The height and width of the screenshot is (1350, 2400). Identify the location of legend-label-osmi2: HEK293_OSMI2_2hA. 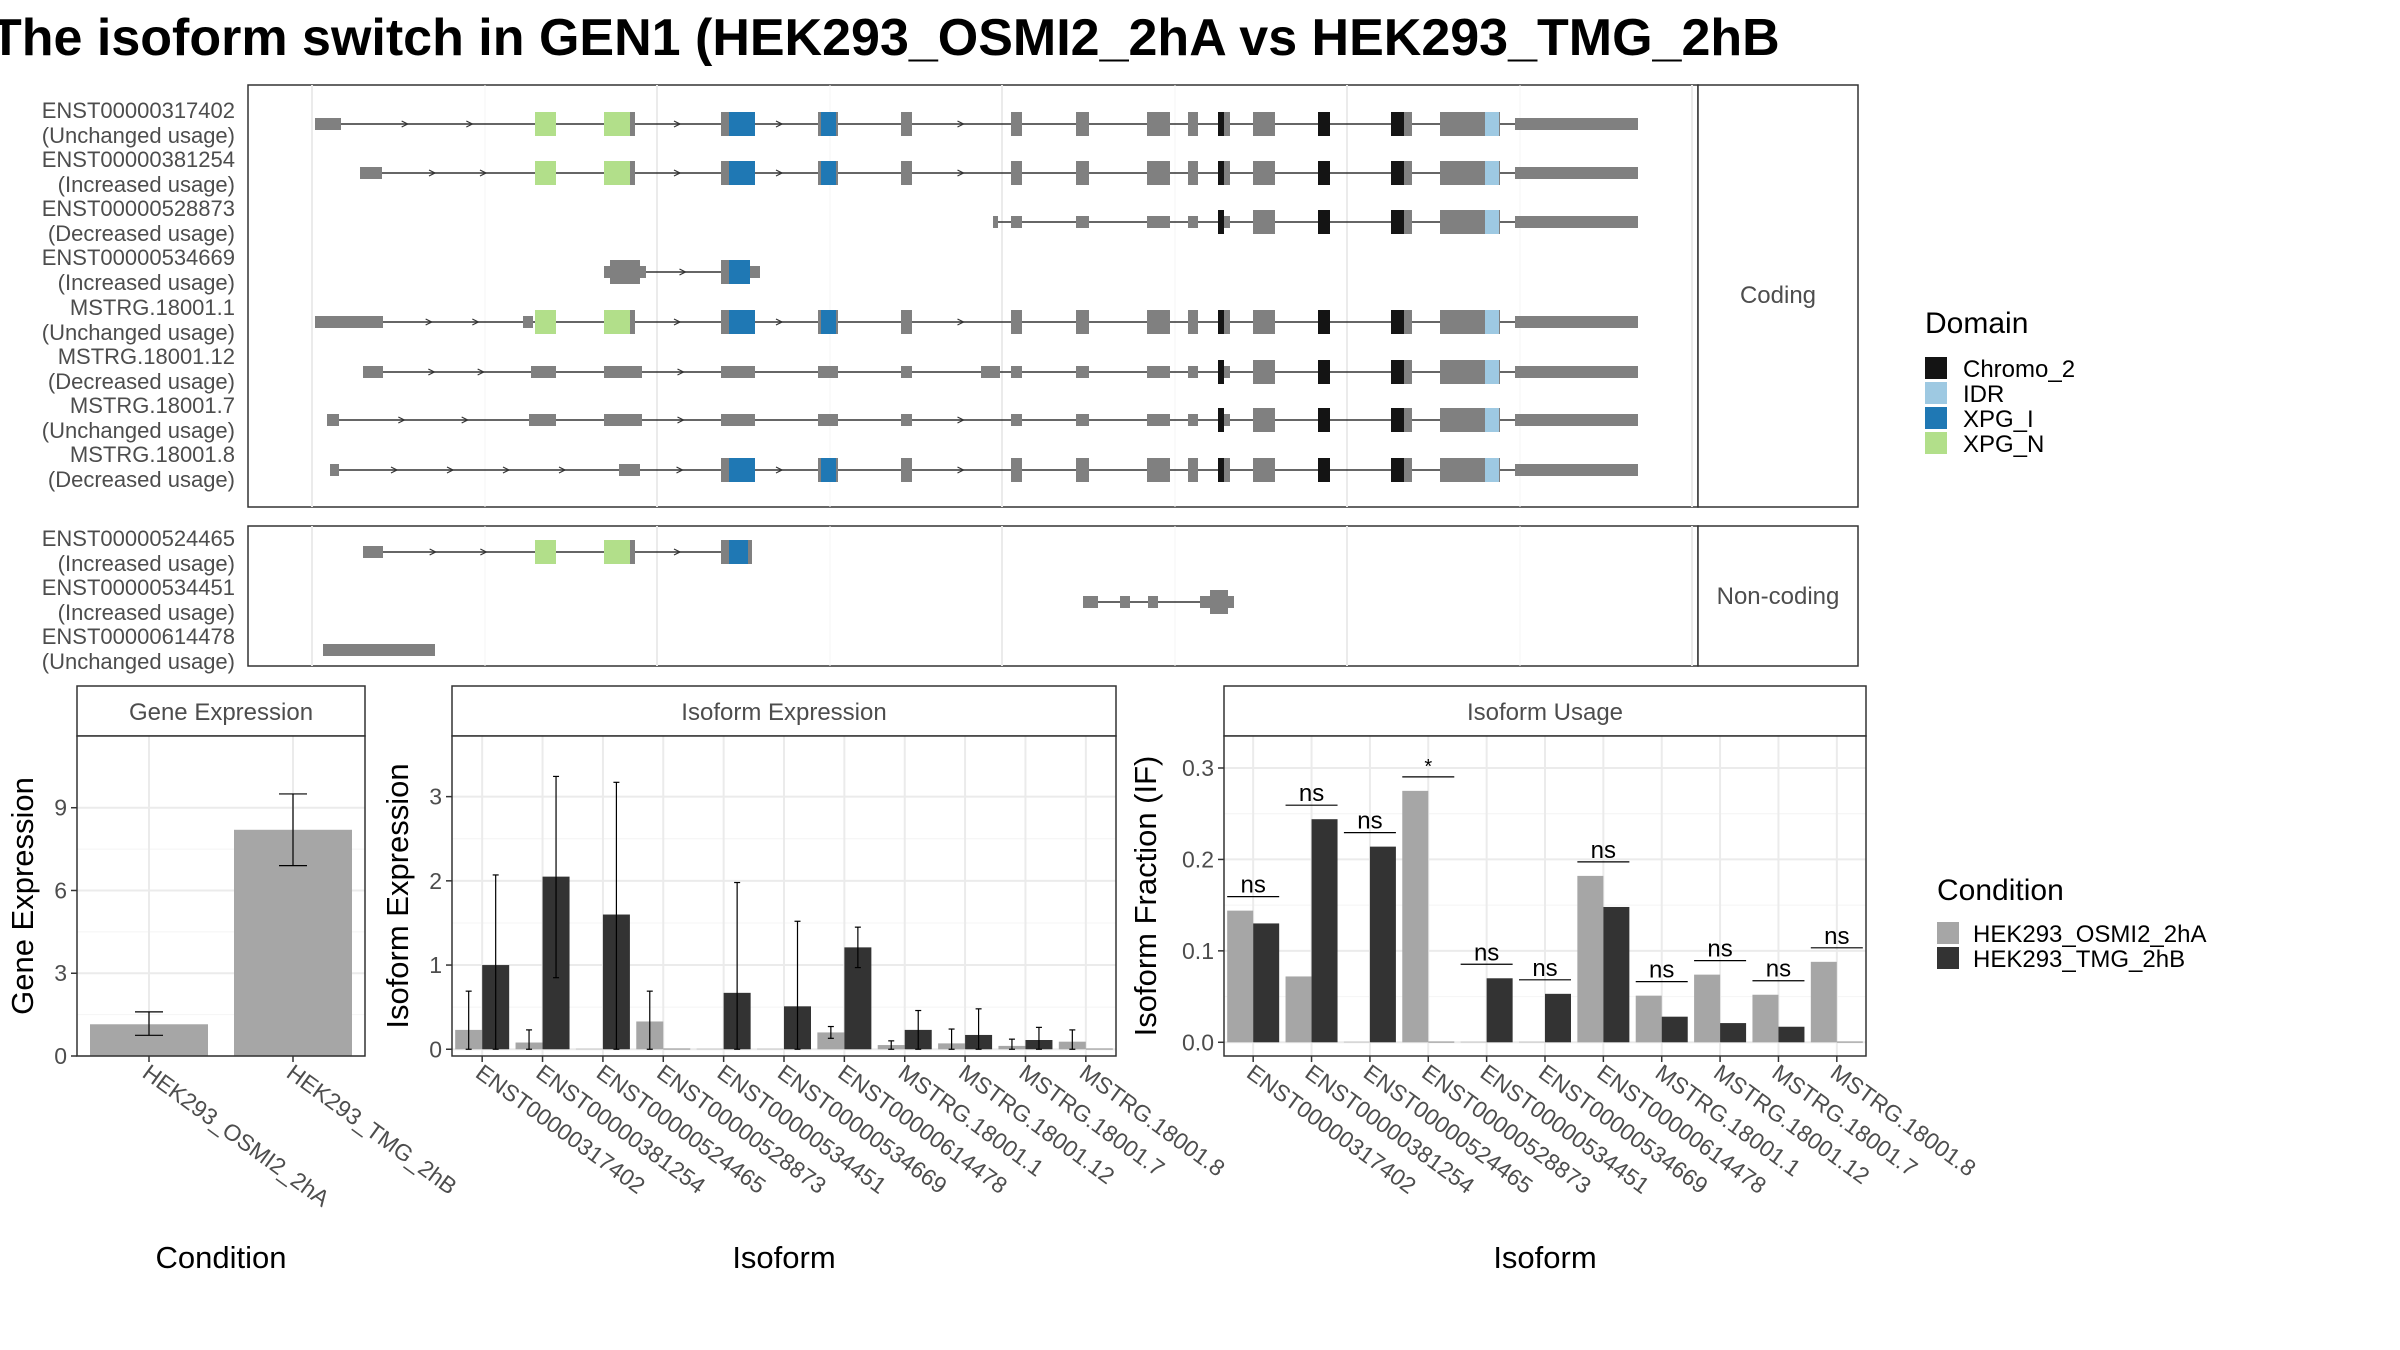
(2089, 934).